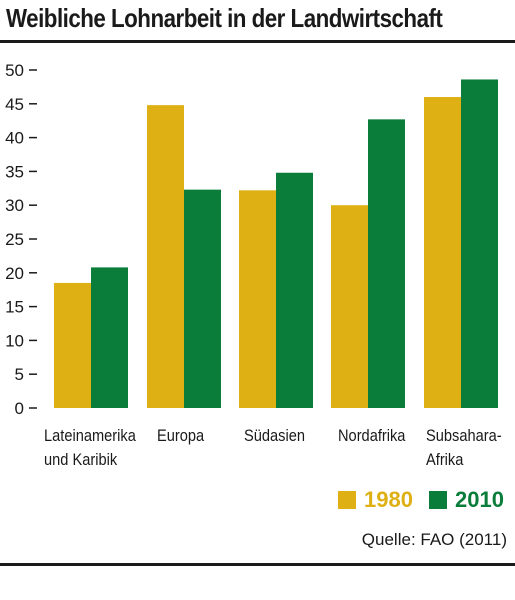 The image size is (515, 600). What do you see at coordinates (14, 340) in the screenshot?
I see `y-tick-label-10: 10` at bounding box center [14, 340].